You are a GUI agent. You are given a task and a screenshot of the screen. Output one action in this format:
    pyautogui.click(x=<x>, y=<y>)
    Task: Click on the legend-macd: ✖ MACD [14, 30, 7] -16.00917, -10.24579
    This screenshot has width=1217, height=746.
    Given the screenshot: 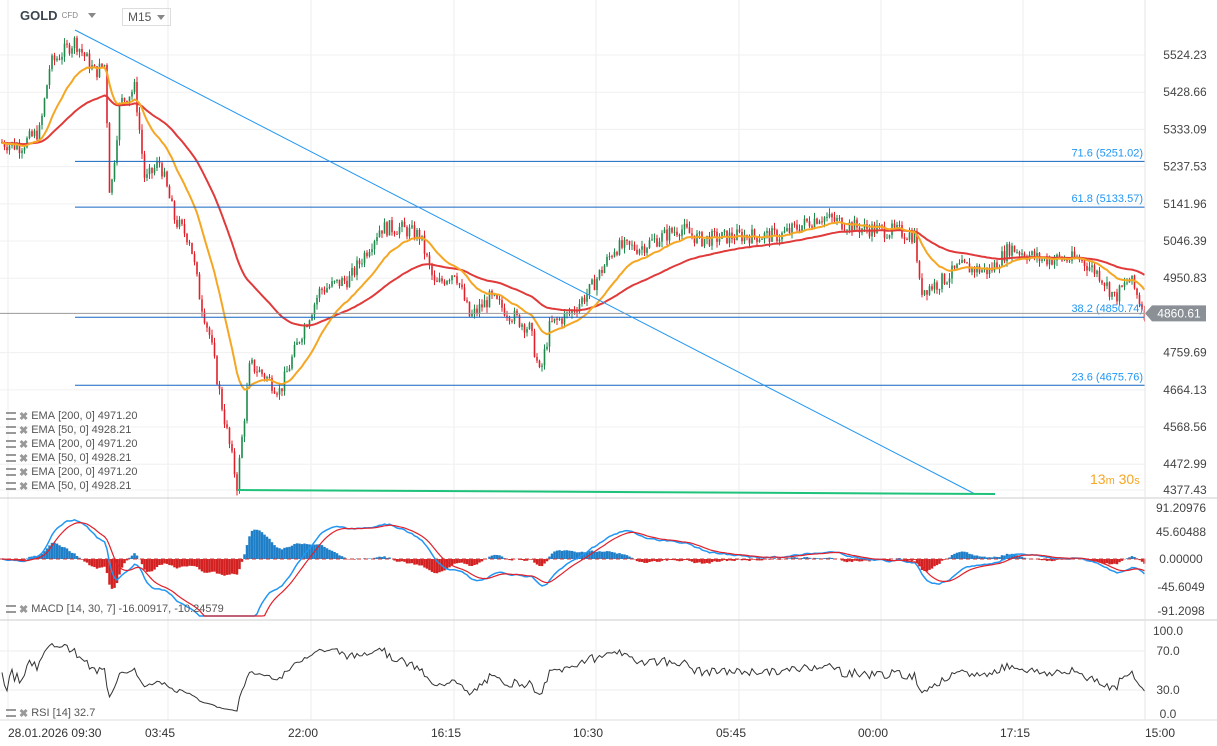 What is the action you would take?
    pyautogui.click(x=115, y=609)
    